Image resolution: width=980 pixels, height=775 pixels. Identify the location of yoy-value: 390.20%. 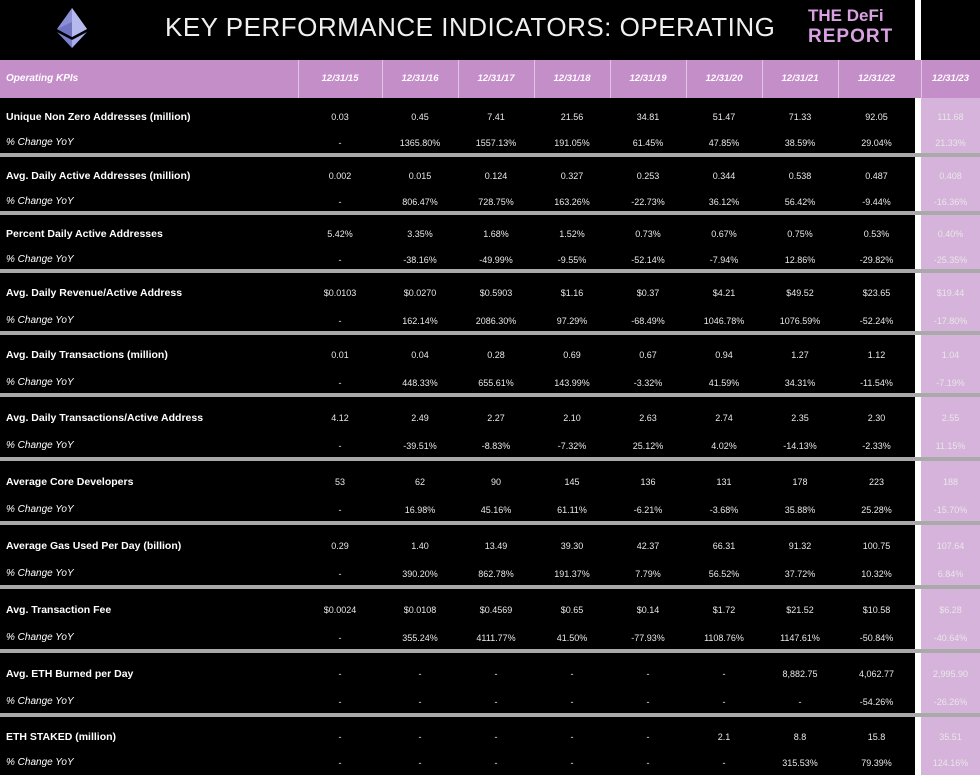
(420, 574).